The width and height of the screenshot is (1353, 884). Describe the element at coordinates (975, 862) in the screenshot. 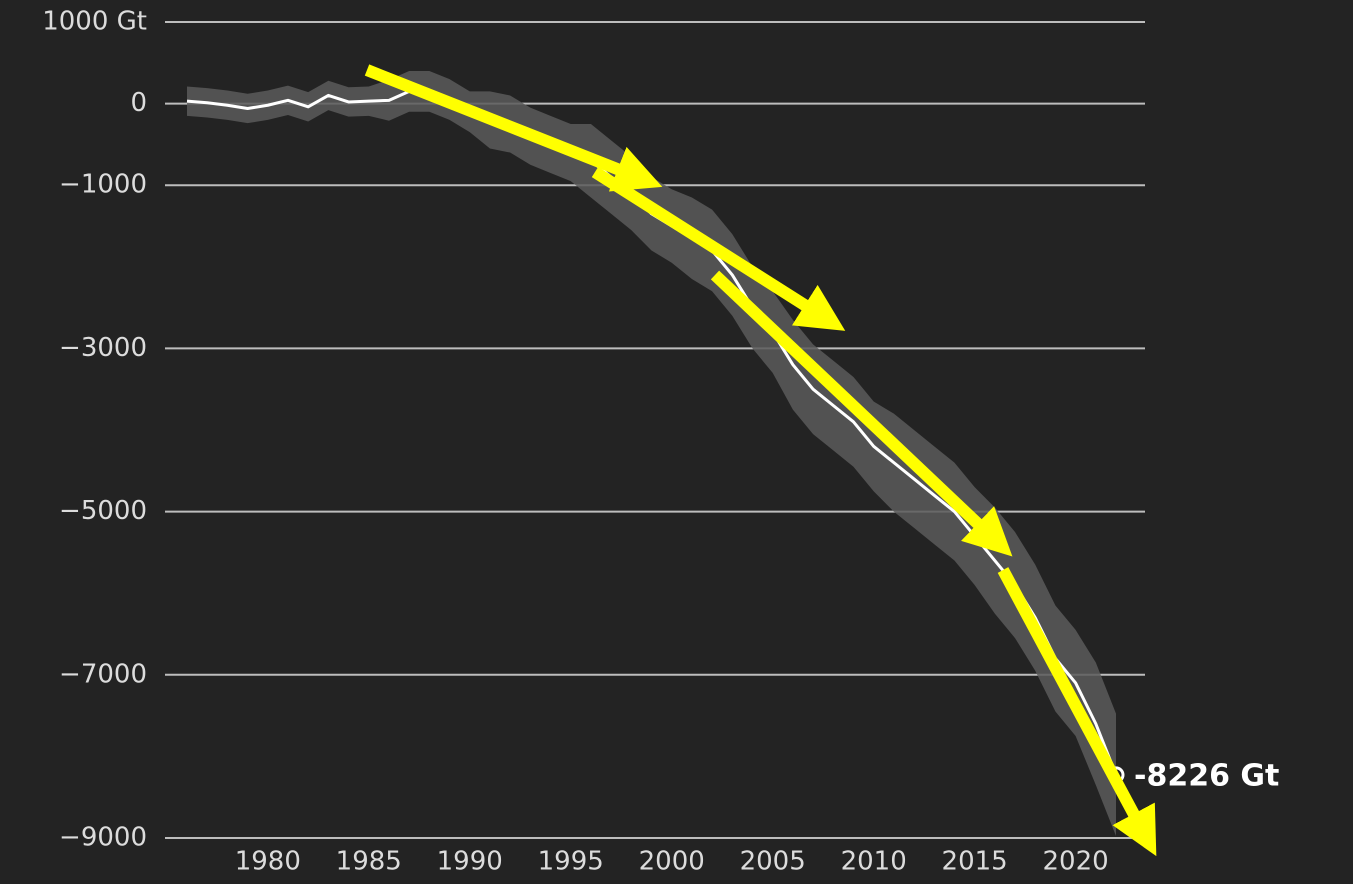

I see `x-tick-label: 2015` at that location.